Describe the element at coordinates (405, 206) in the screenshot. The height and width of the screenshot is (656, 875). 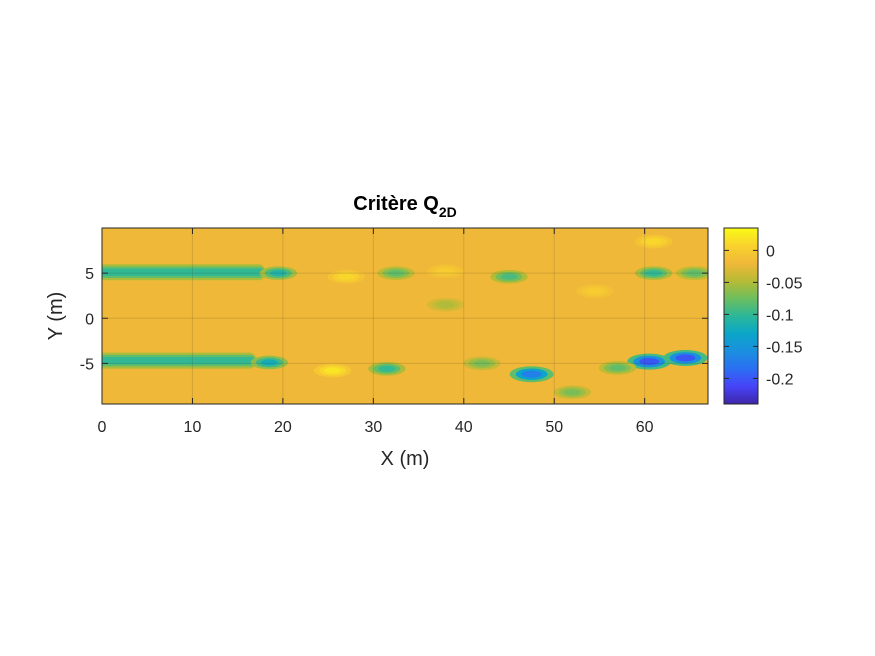
I see `chart-title: Critère Q2D` at that location.